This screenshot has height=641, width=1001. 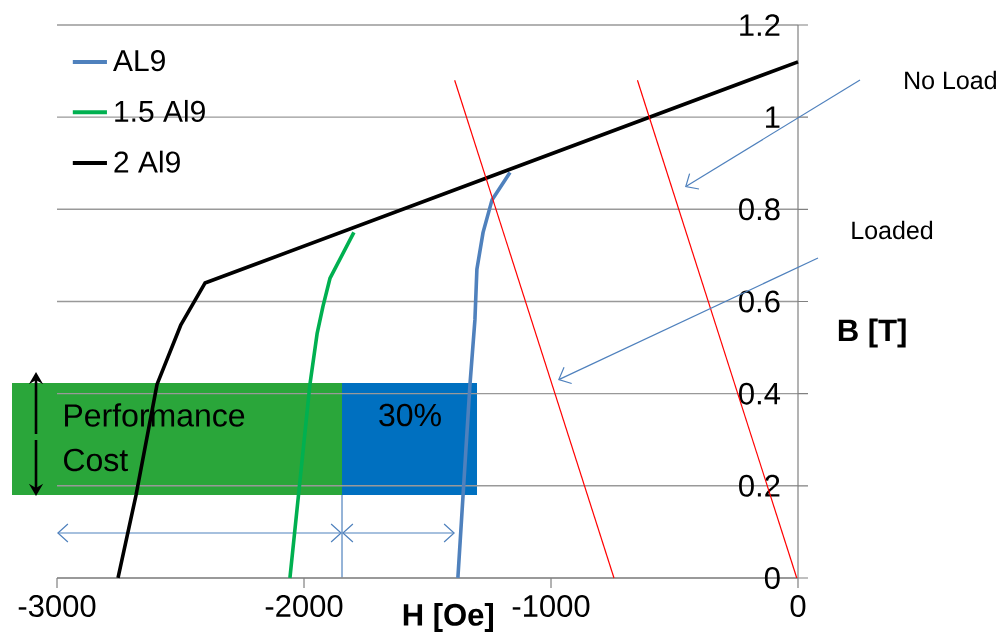 I want to click on y-tick-label: 1, so click(x=773, y=117).